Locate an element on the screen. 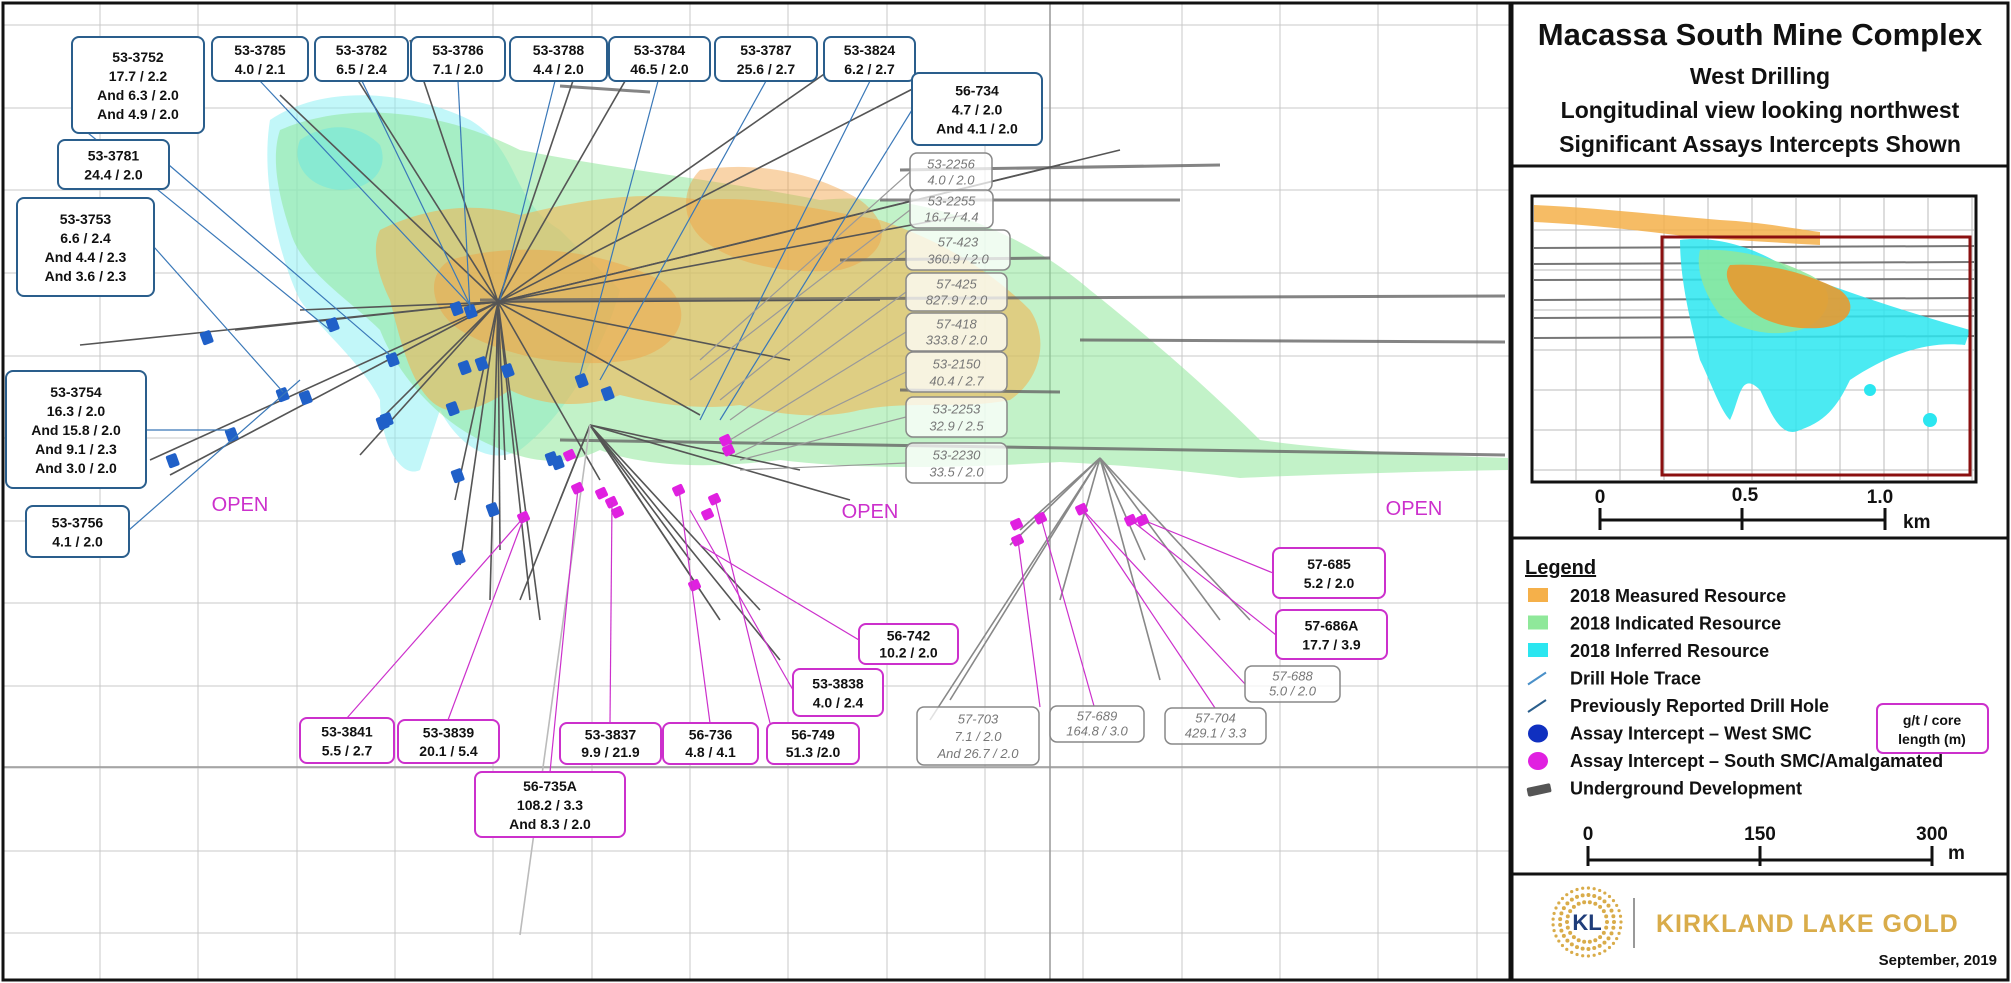 The width and height of the screenshot is (2011, 983). callout-hole-id: 57-685 is located at coordinates (1329, 564).